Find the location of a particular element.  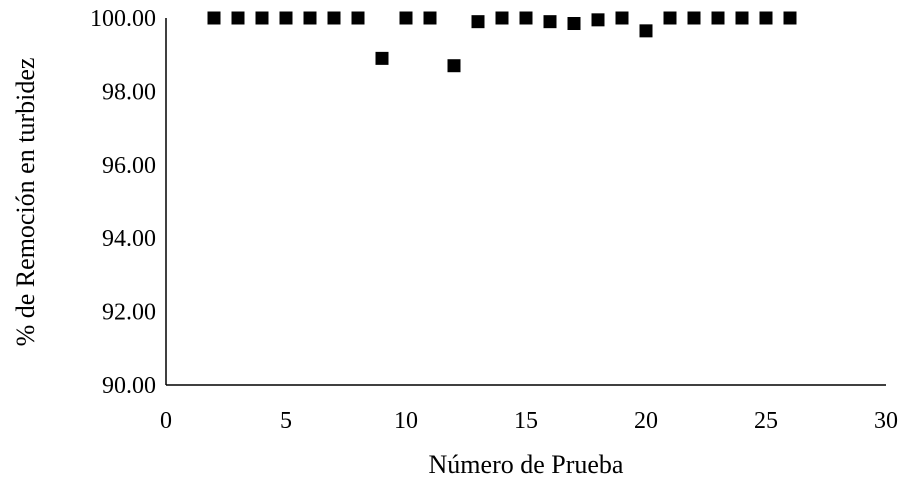

x-tick-label: 0 is located at coordinates (166, 421).